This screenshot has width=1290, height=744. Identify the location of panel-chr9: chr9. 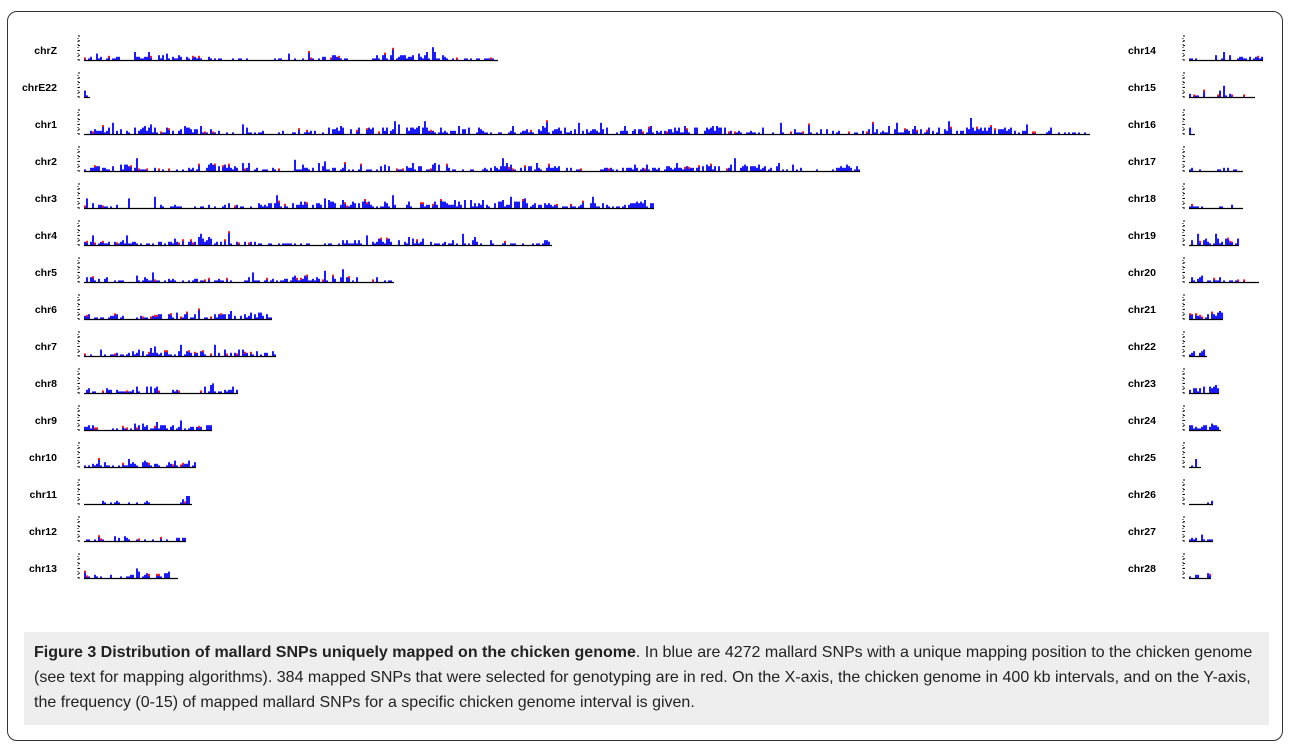
(123, 418).